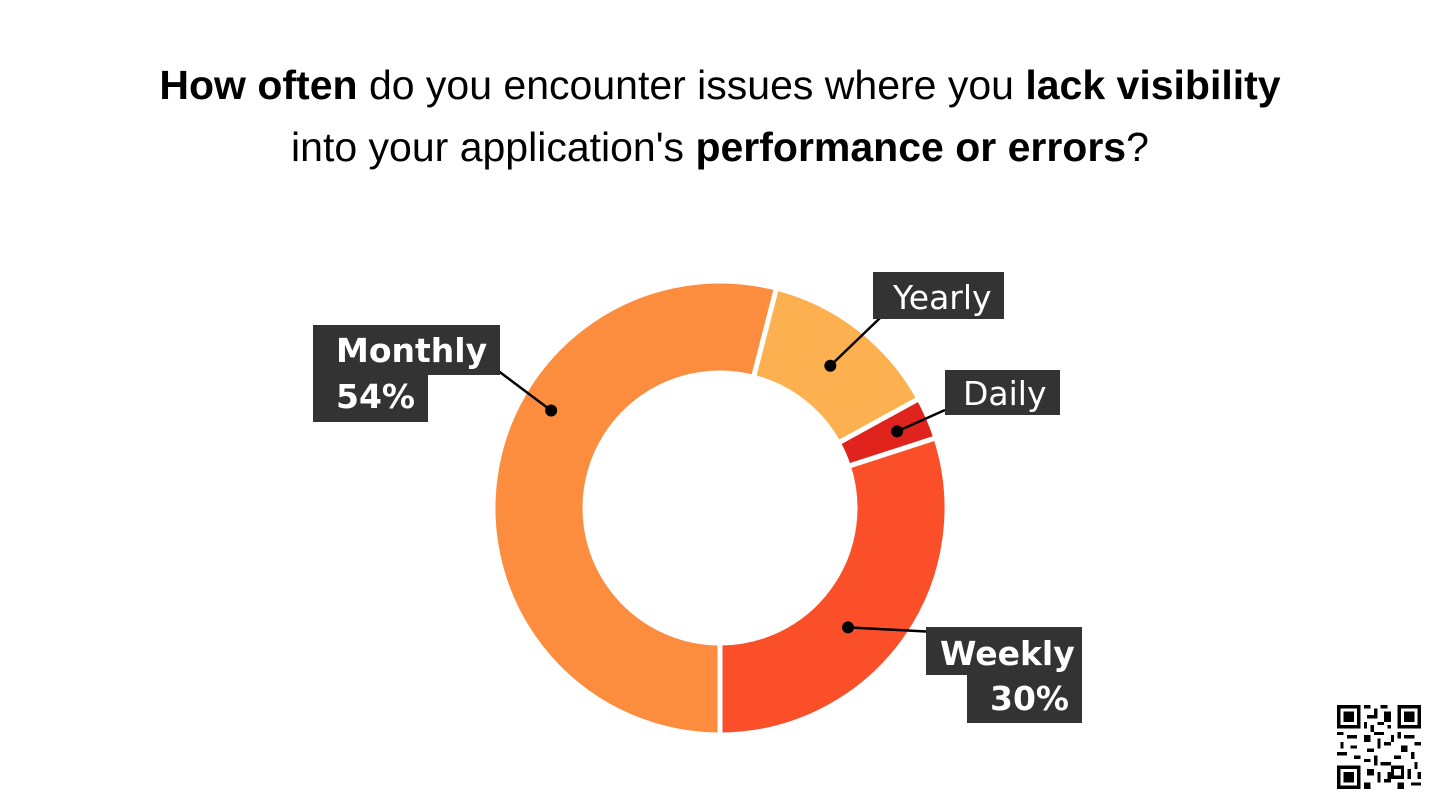 The width and height of the screenshot is (1440, 810). I want to click on slice-value-weekly: 30%, so click(1029, 698).